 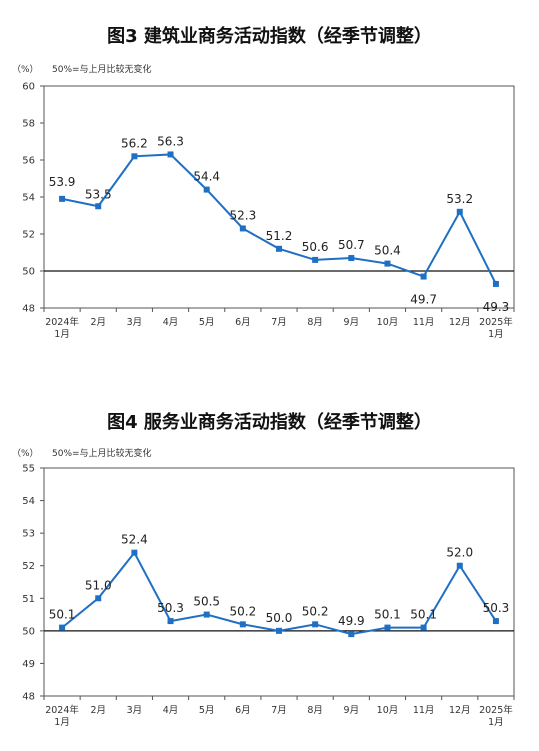 I want to click on data-label: 54.4, so click(x=206, y=177).